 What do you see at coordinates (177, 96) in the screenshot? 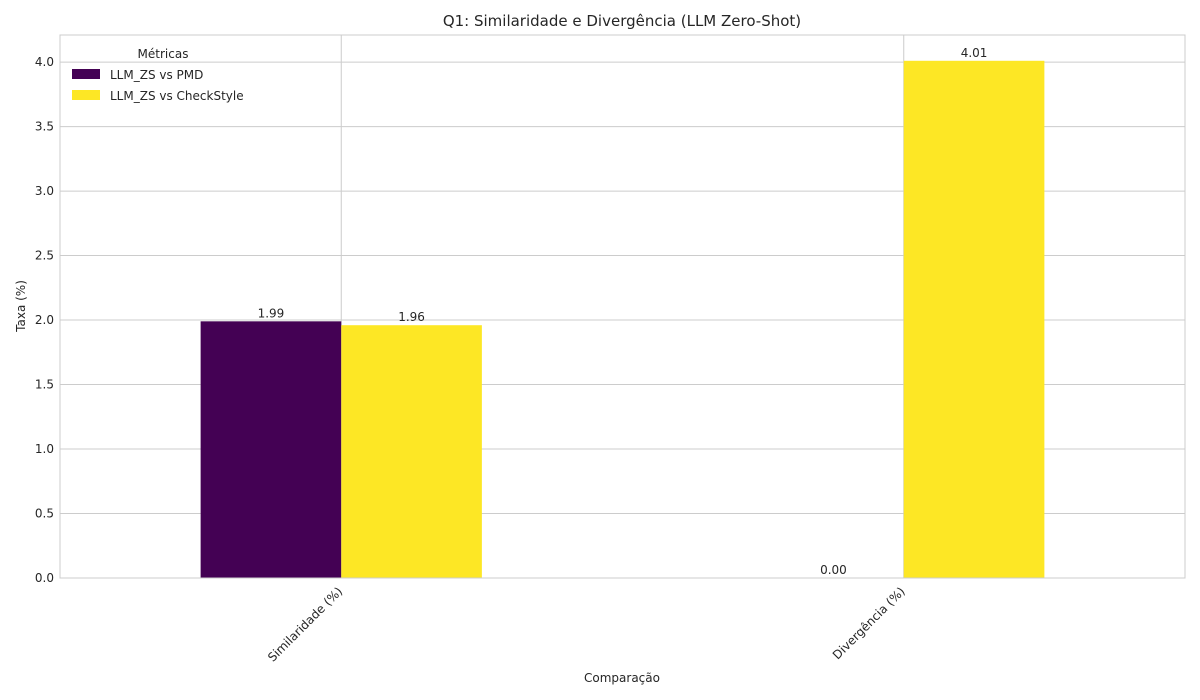
I see `legend-label-checkstyle: LLM_ZS vs CheckStyle` at bounding box center [177, 96].